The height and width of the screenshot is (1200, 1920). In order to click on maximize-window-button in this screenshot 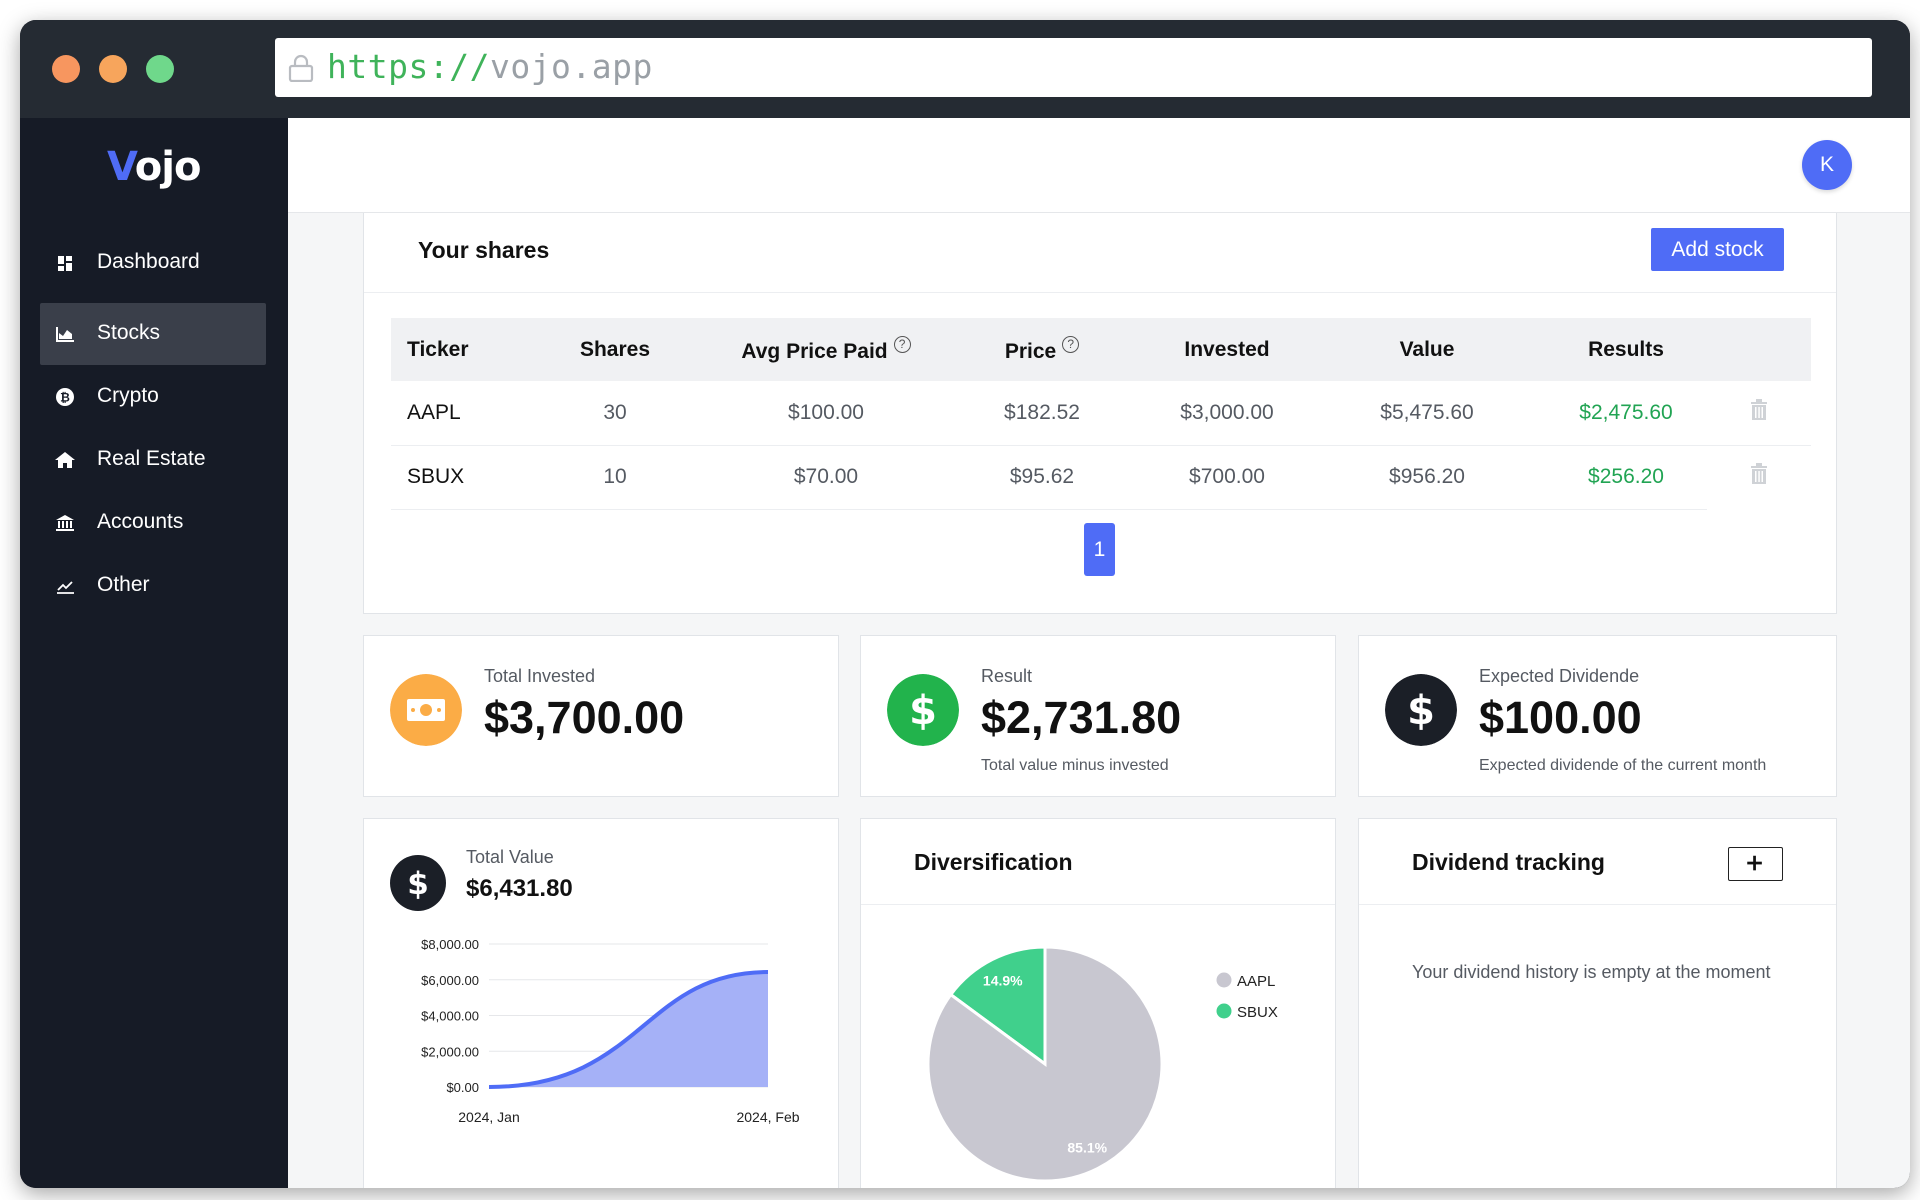, I will do `click(160, 69)`.